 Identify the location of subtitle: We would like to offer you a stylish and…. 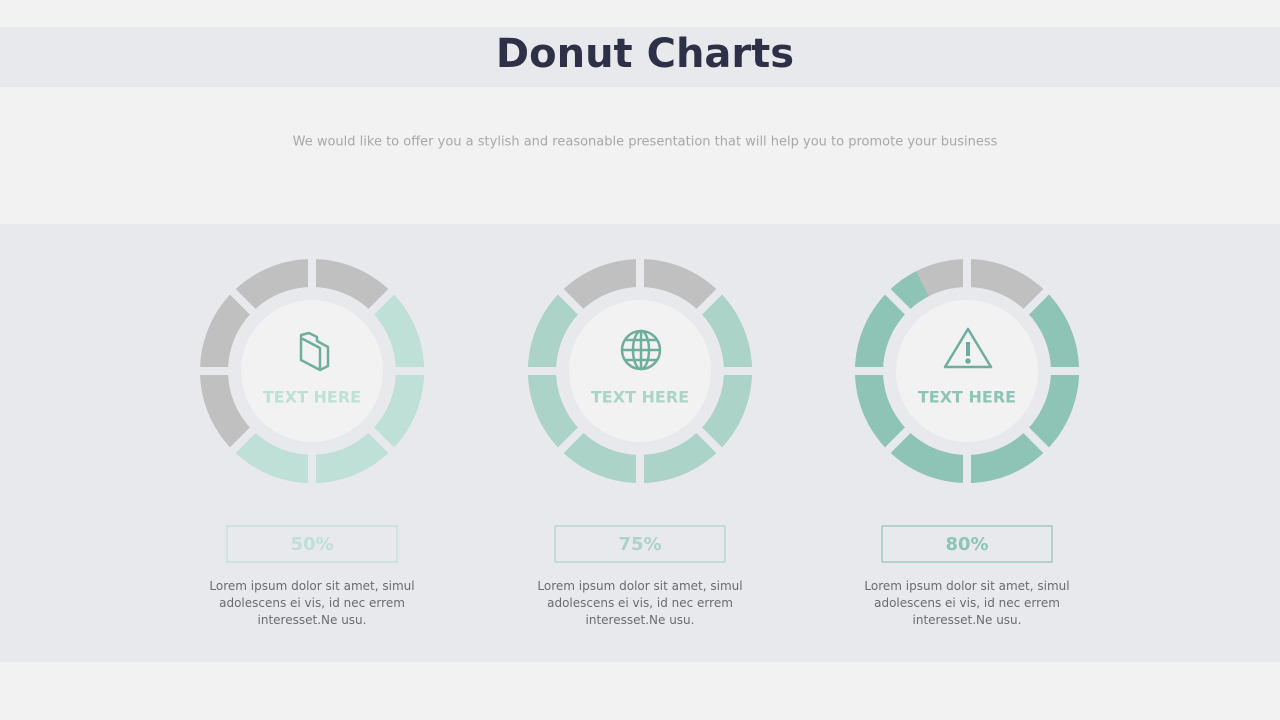
(645, 142).